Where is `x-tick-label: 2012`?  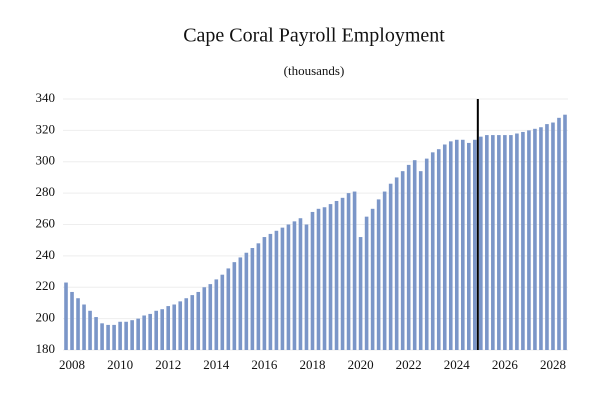 x-tick-label: 2012 is located at coordinates (168, 364).